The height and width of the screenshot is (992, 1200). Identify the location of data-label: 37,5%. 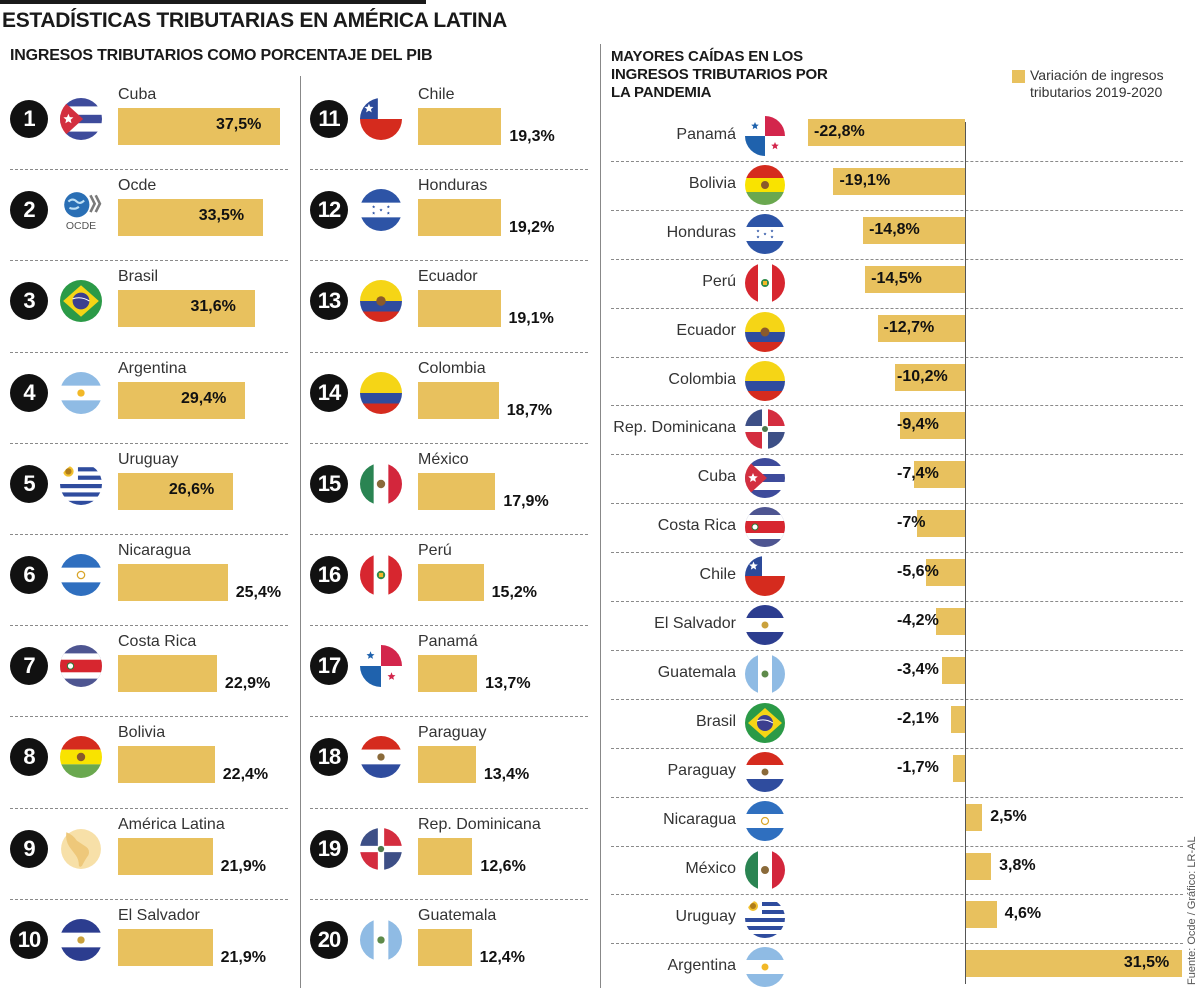
(239, 124).